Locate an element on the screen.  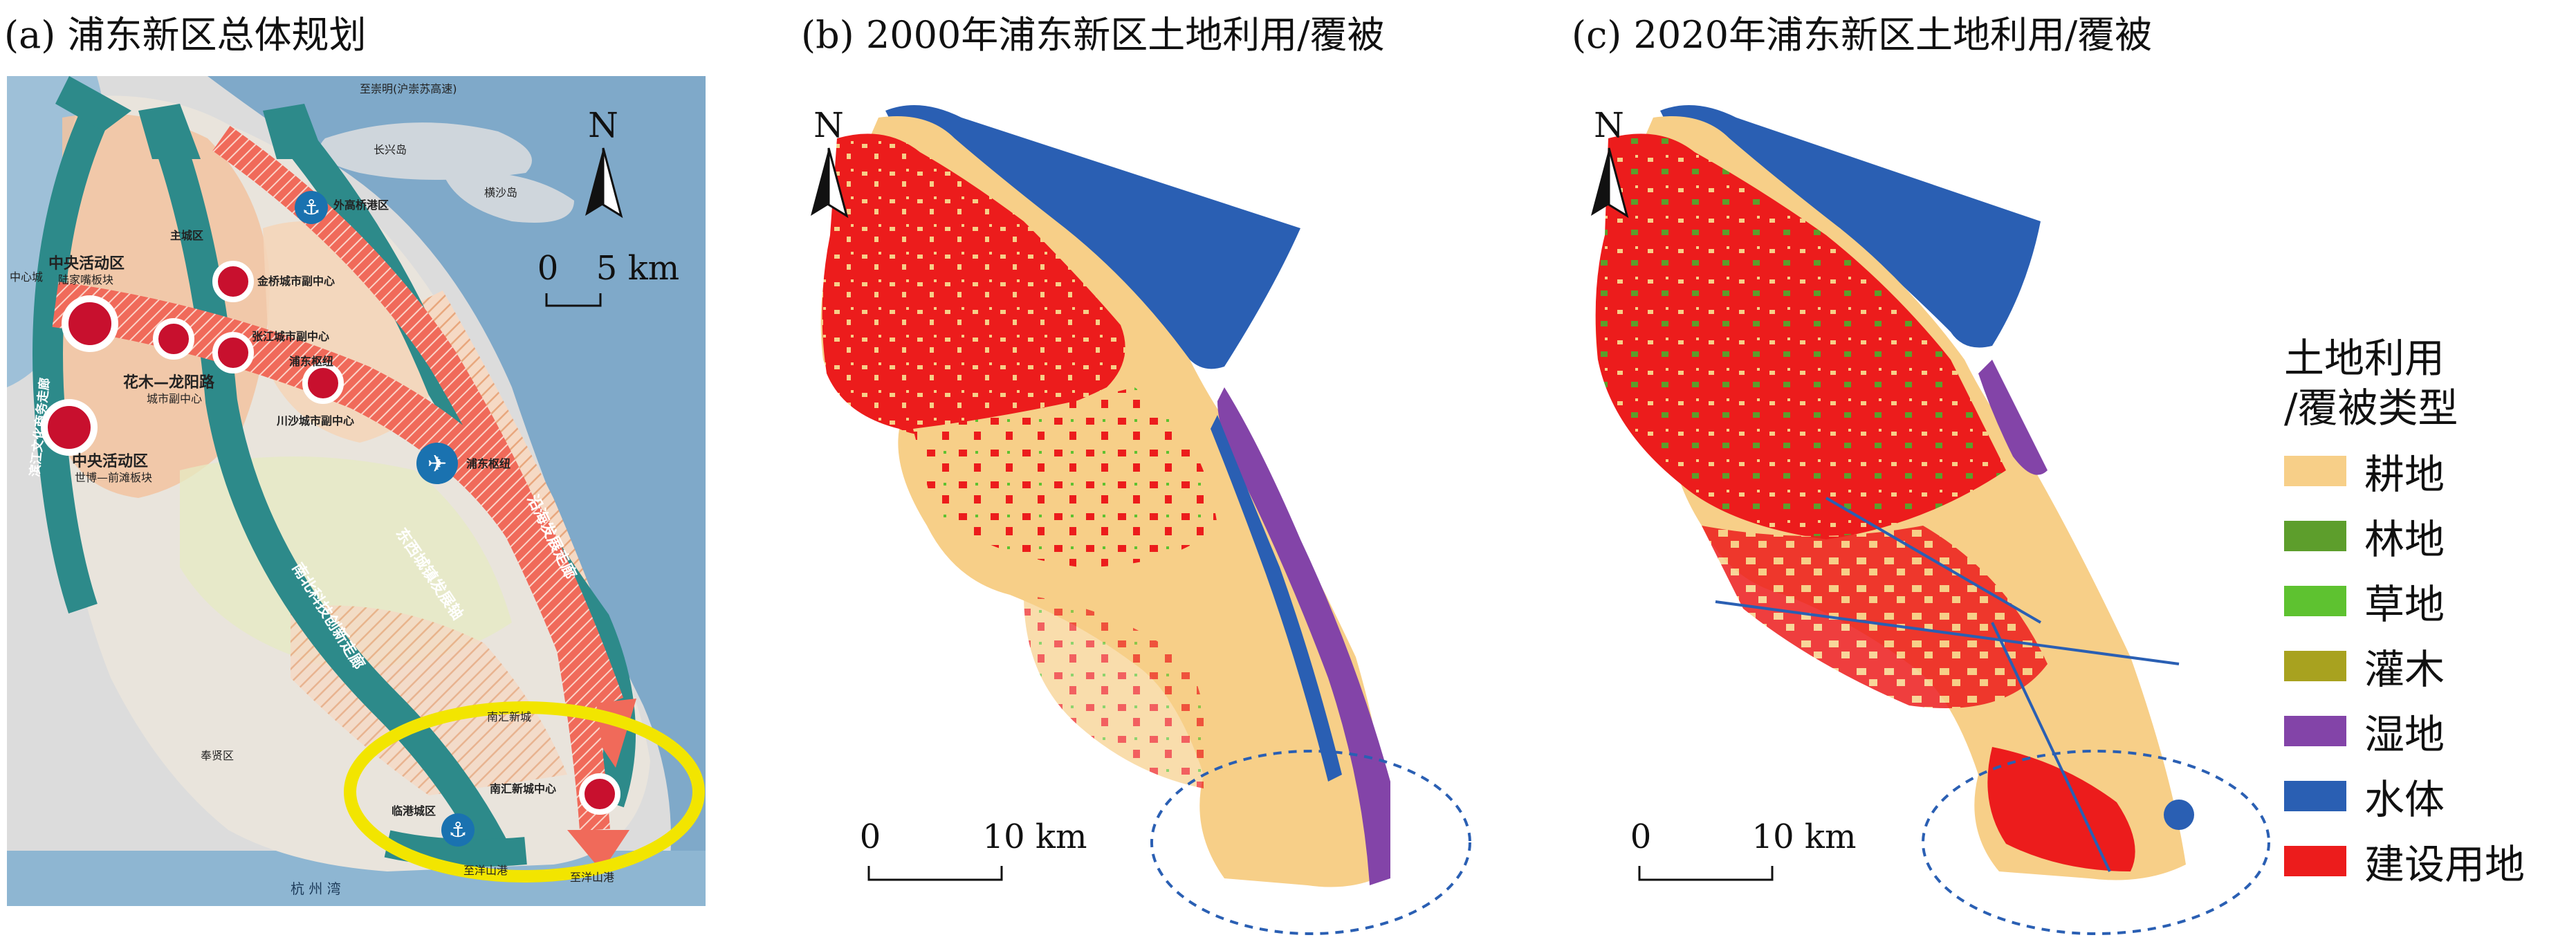
label-waigaoqiao: 外高桥港区 is located at coordinates (361, 205).